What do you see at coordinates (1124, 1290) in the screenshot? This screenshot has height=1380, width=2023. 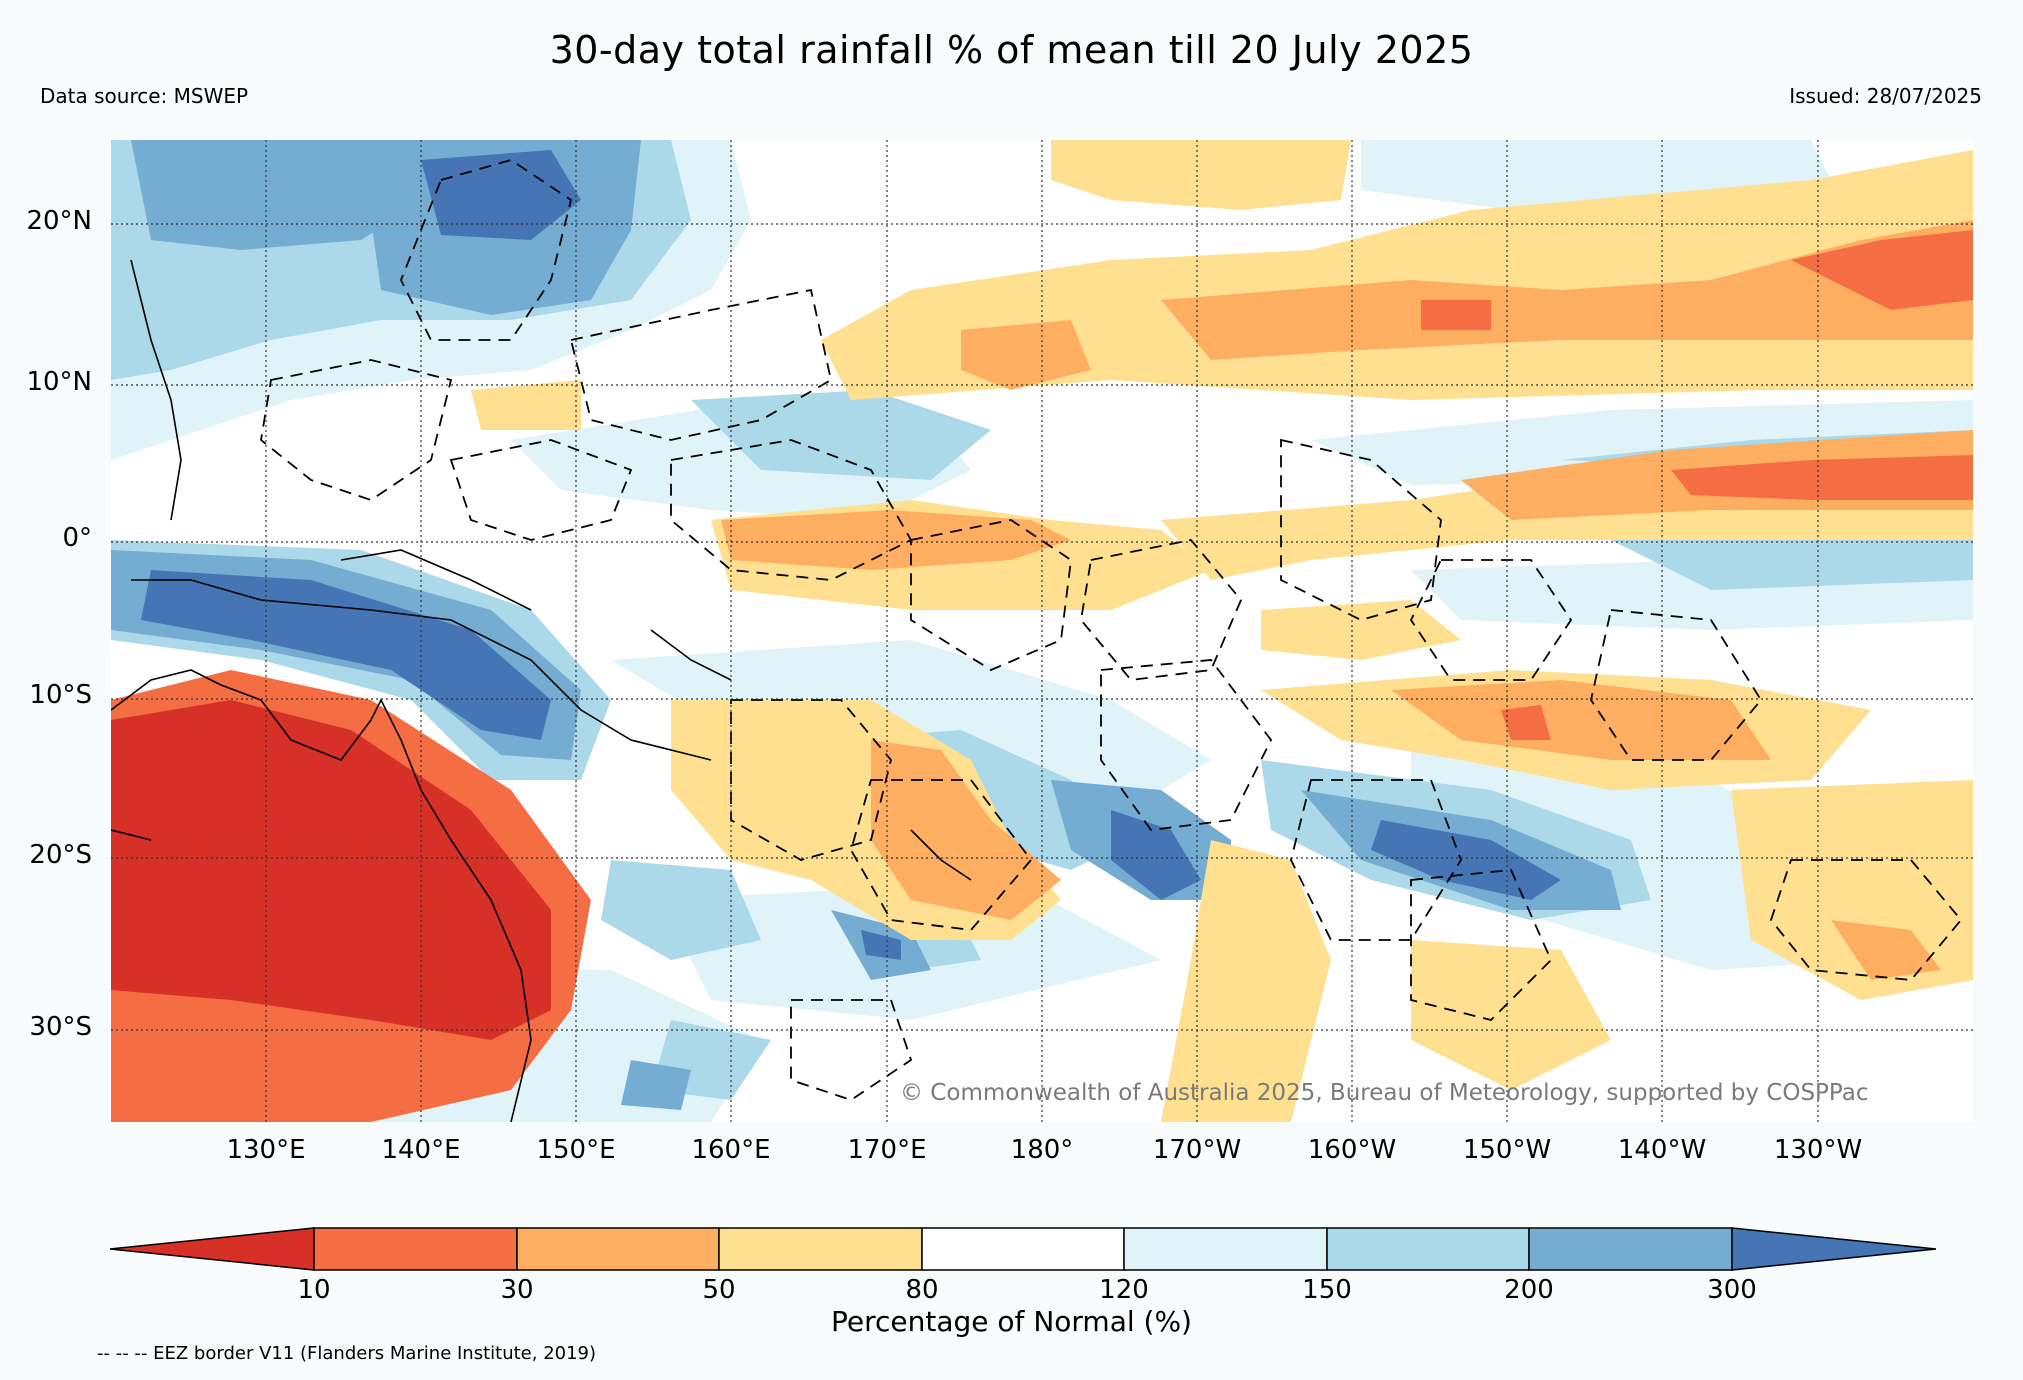 I see `colorbar-tick-120: 120` at bounding box center [1124, 1290].